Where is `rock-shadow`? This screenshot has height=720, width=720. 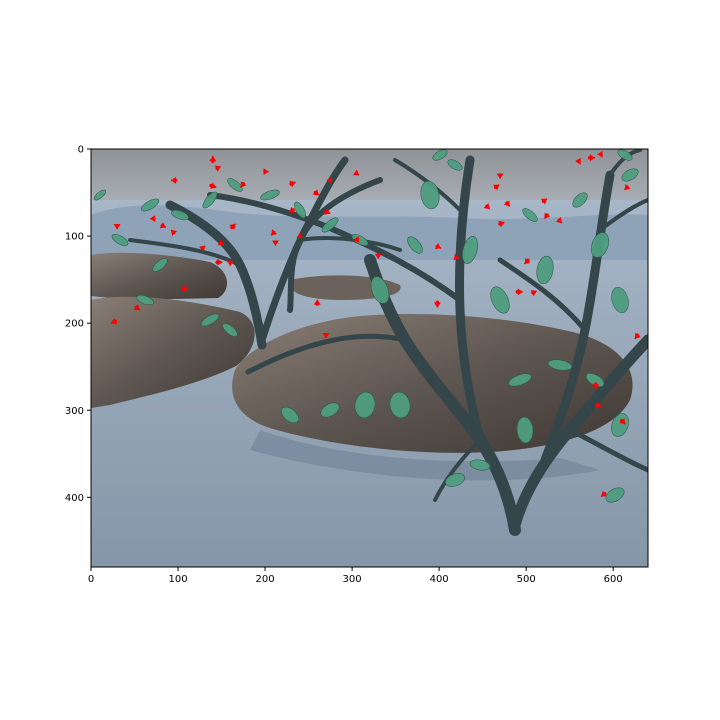
rock-shadow is located at coordinates (425, 455).